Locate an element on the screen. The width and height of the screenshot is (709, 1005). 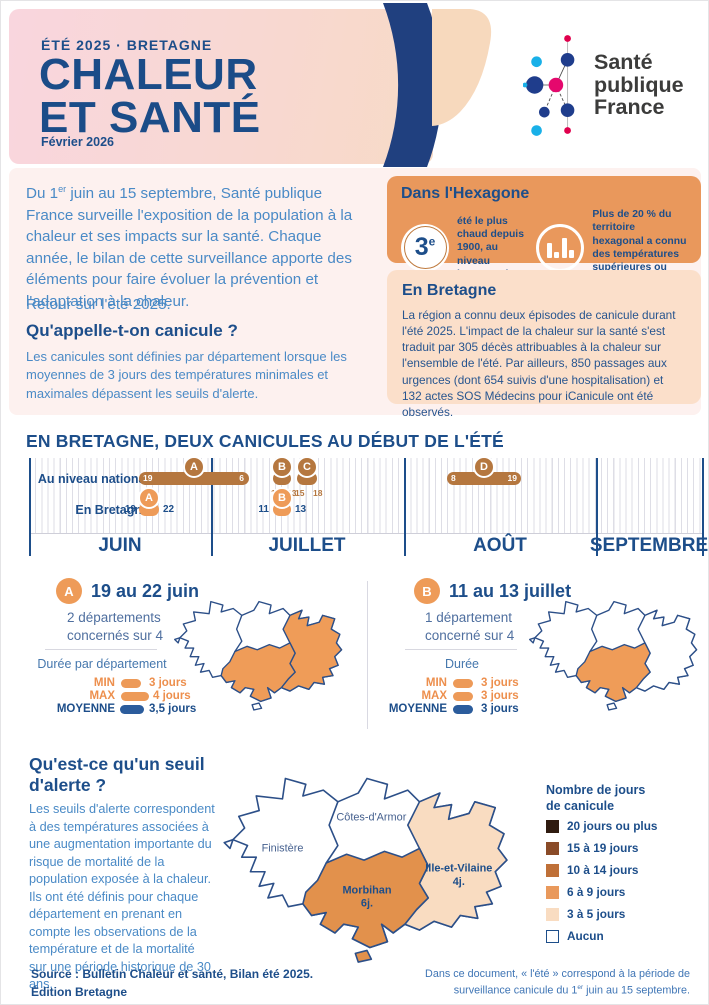
map-label-cotes-darmor: Côtes-d'Armor is located at coordinates (371, 818).